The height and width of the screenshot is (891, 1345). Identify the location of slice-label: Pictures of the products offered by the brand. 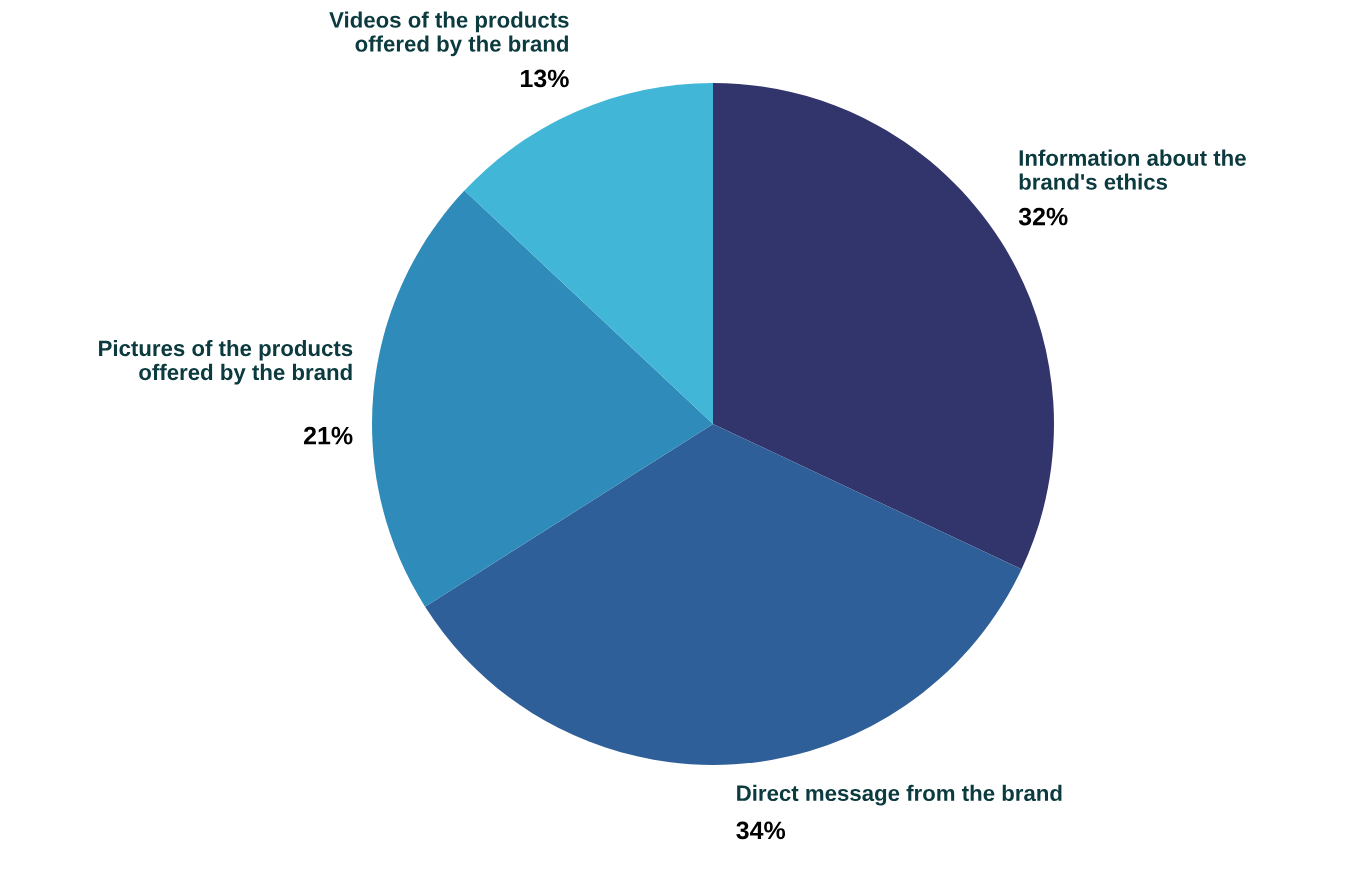
(226, 362).